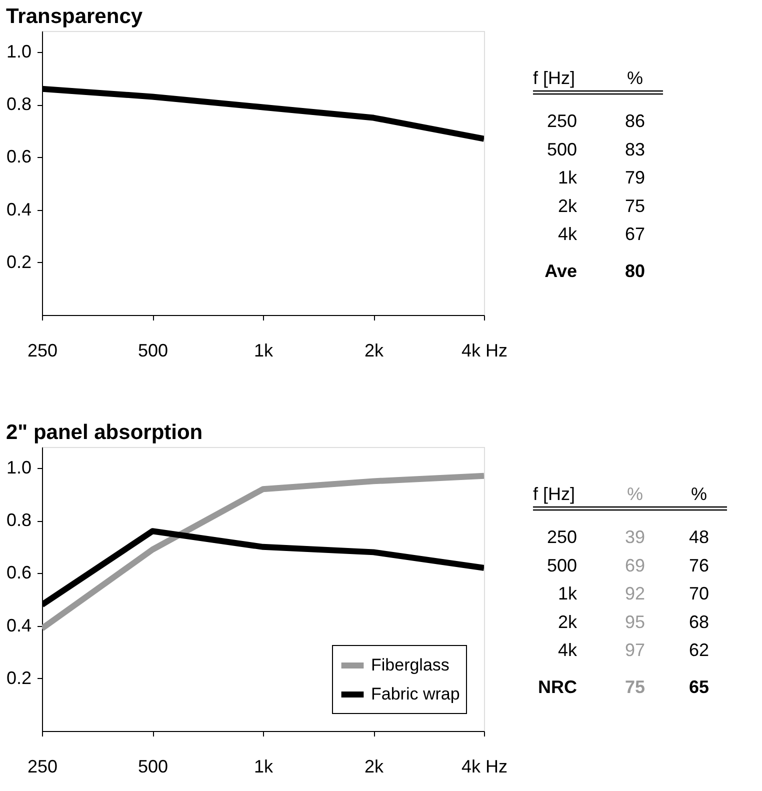 The height and width of the screenshot is (791, 762). What do you see at coordinates (635, 594) in the screenshot?
I see `text: 92` at bounding box center [635, 594].